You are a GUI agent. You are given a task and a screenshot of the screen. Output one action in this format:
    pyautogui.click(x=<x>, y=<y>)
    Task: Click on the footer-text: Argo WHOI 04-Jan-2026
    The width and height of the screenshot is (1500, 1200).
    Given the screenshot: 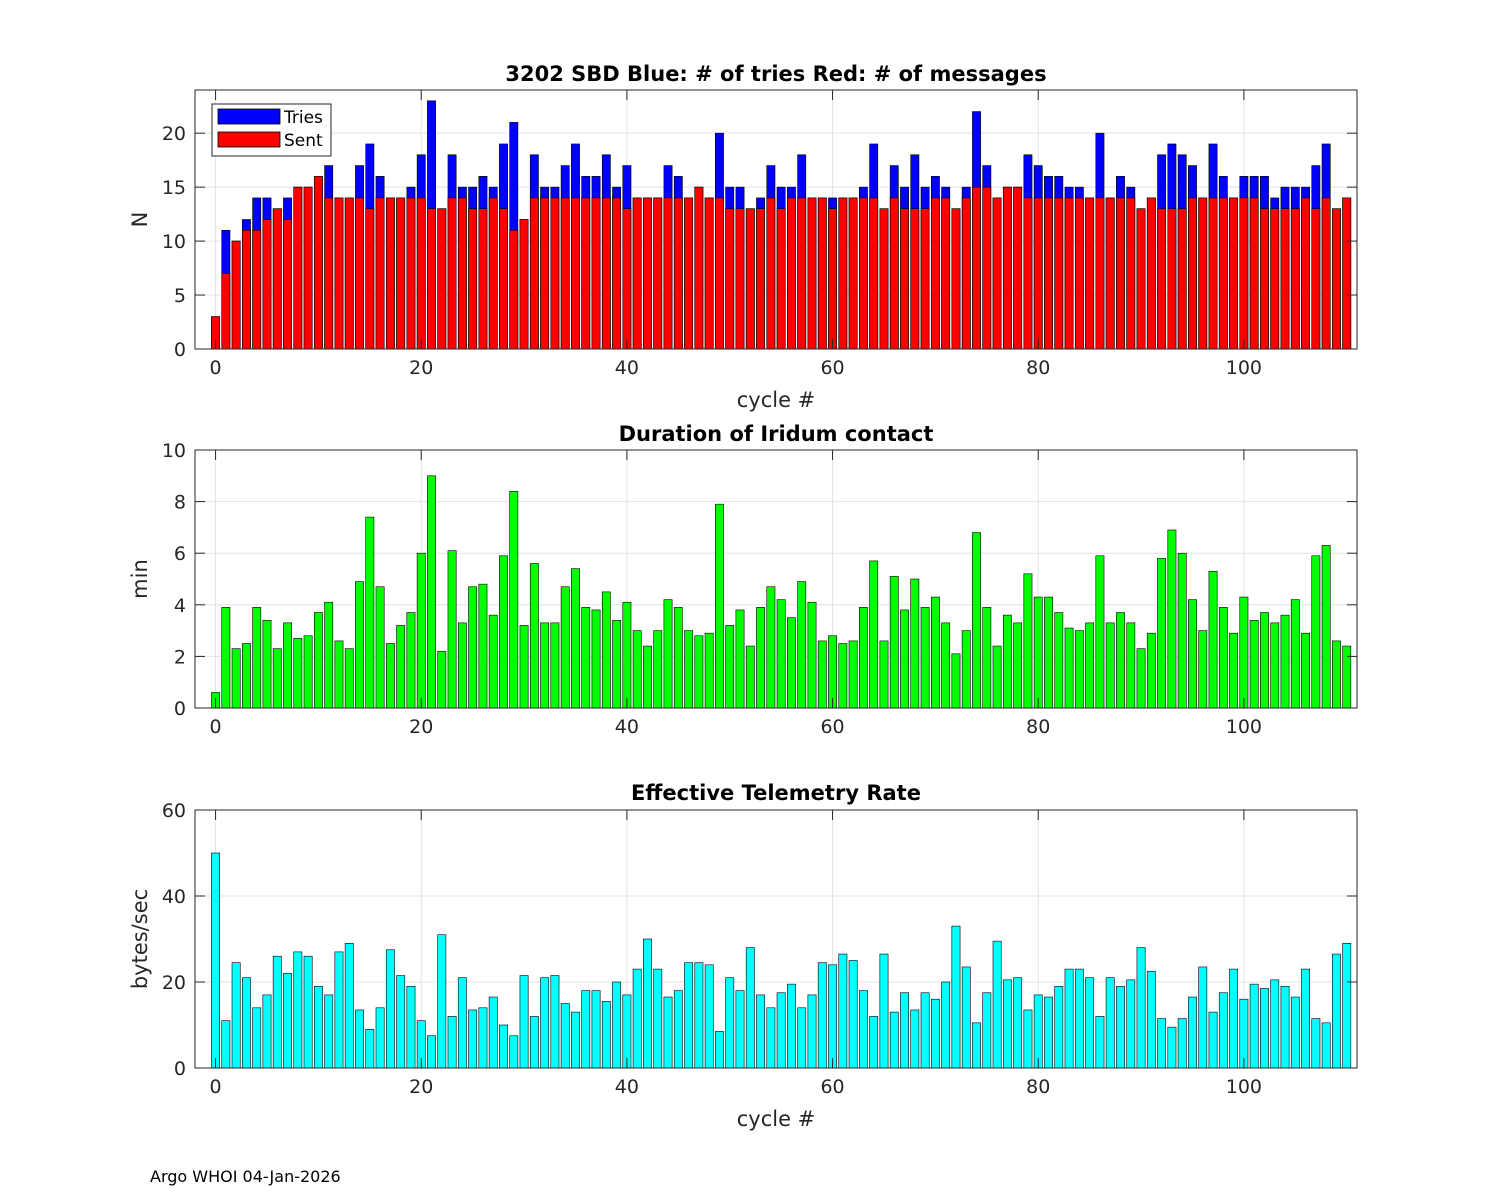 What is the action you would take?
    pyautogui.click(x=245, y=1176)
    